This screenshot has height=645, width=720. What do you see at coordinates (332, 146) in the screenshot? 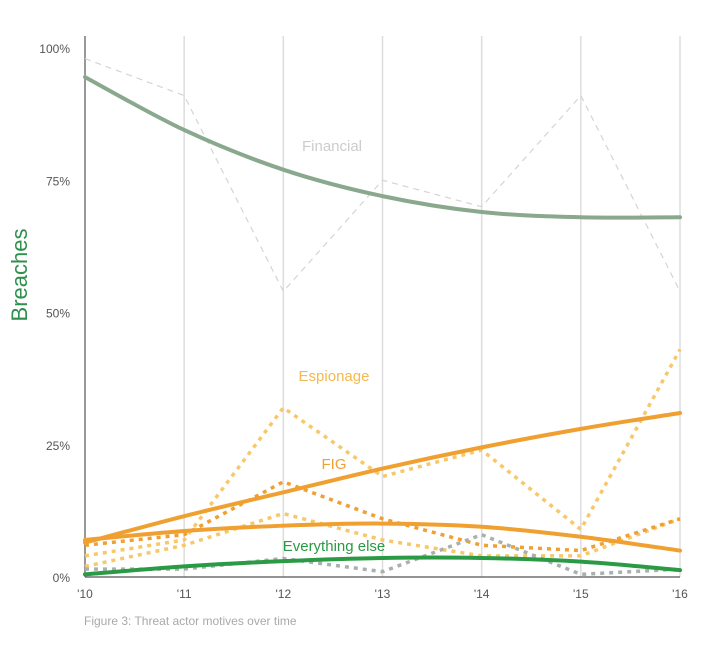
I see `annotation-financial: Financial` at bounding box center [332, 146].